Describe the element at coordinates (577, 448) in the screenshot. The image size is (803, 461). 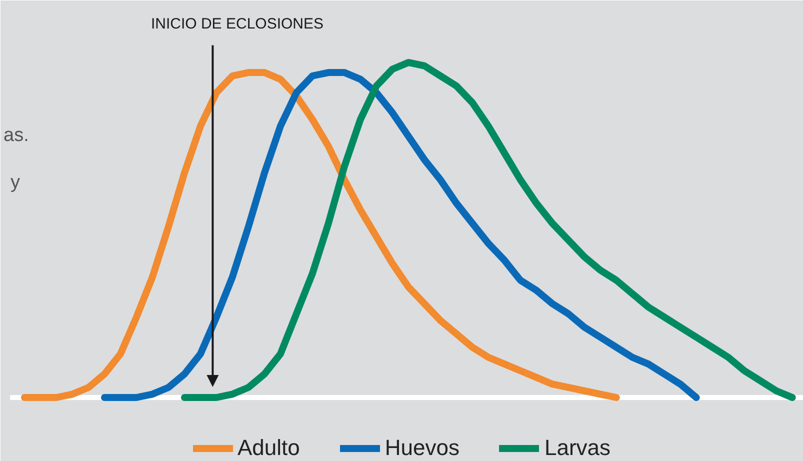
I see `legend-label: Larvas` at that location.